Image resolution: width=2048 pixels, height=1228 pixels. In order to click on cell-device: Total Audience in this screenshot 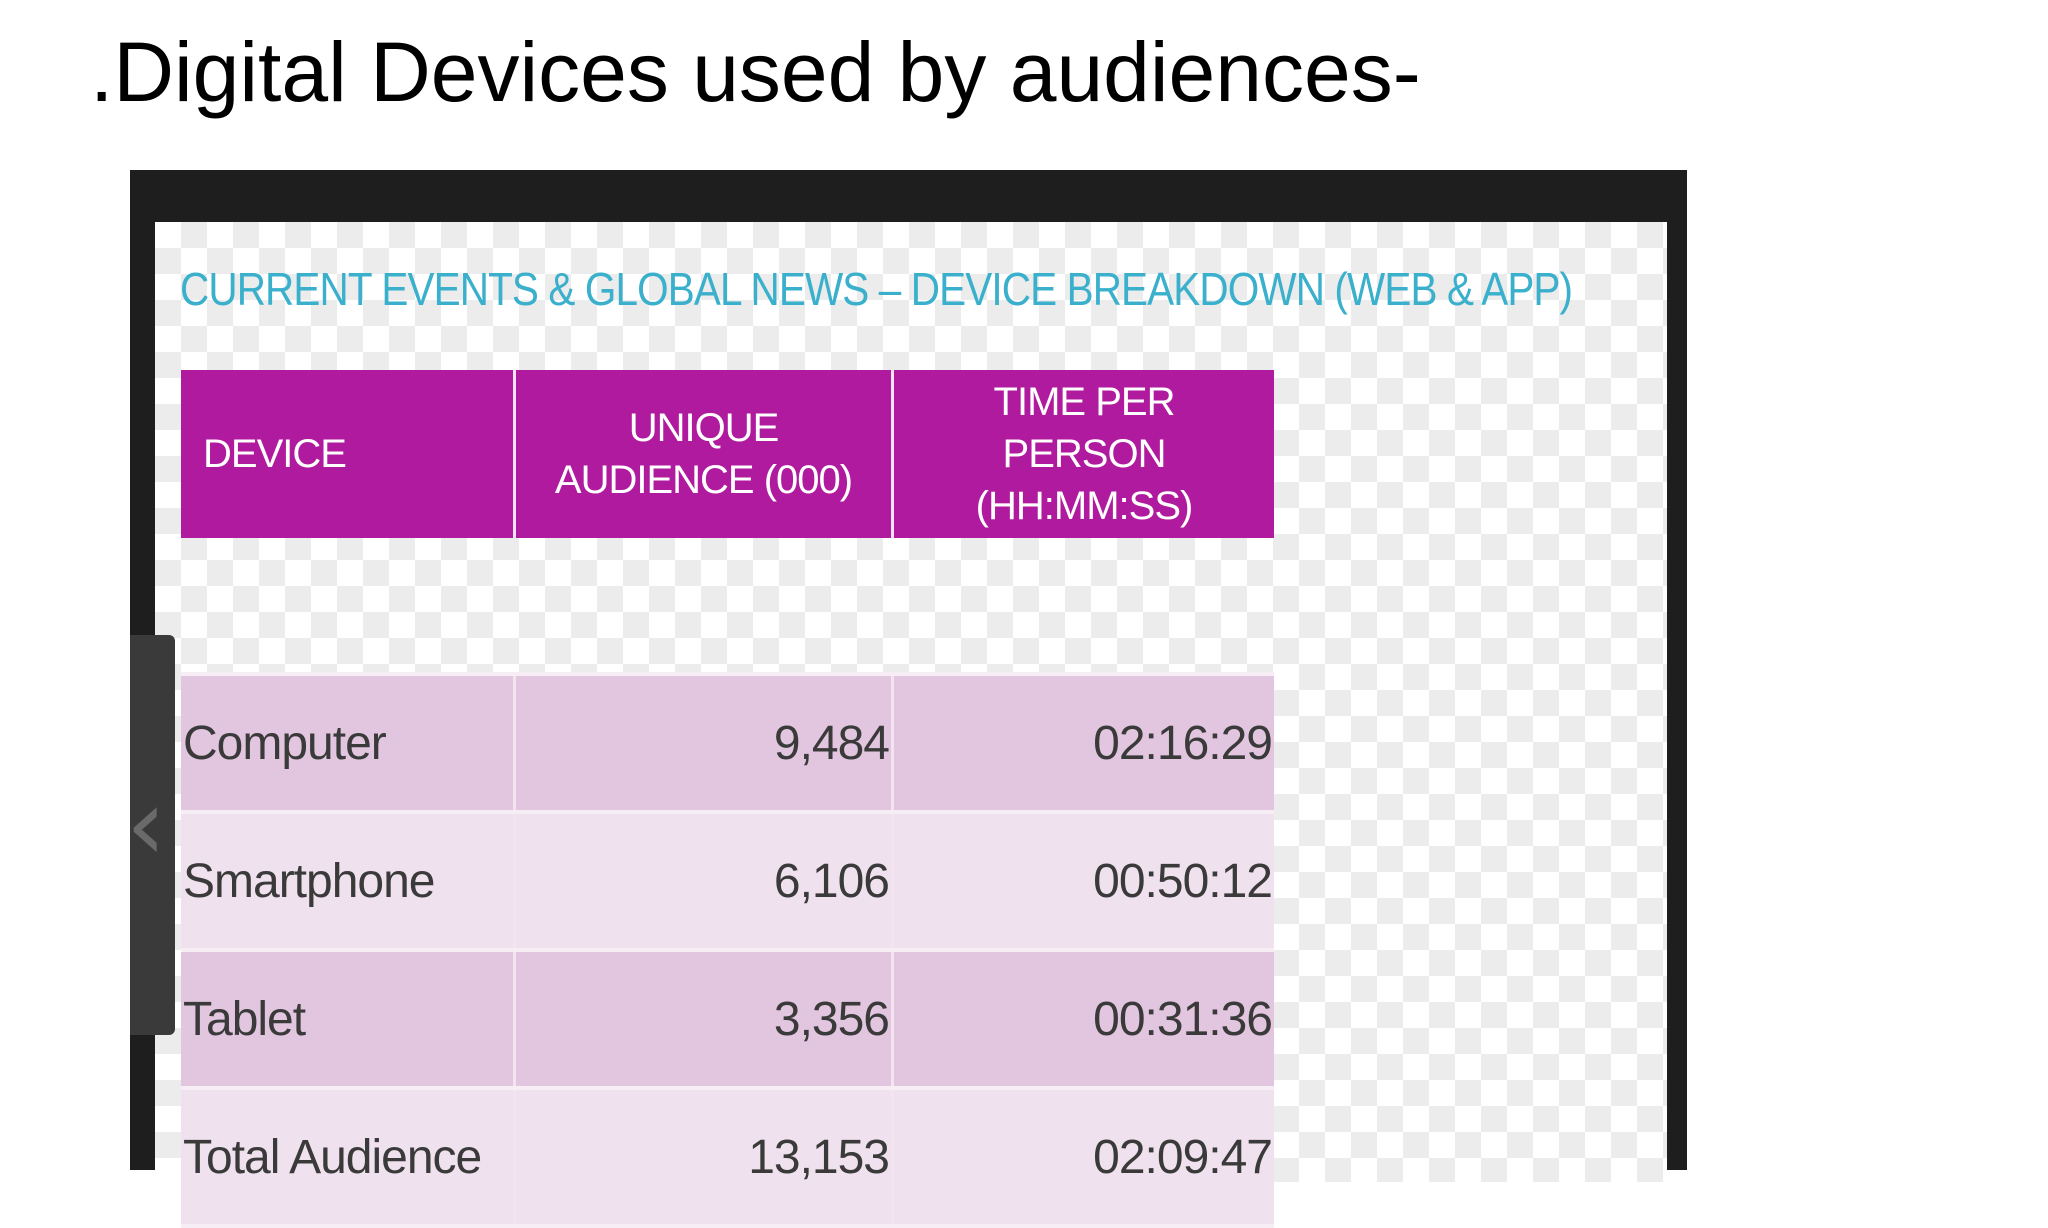, I will do `click(348, 1158)`.